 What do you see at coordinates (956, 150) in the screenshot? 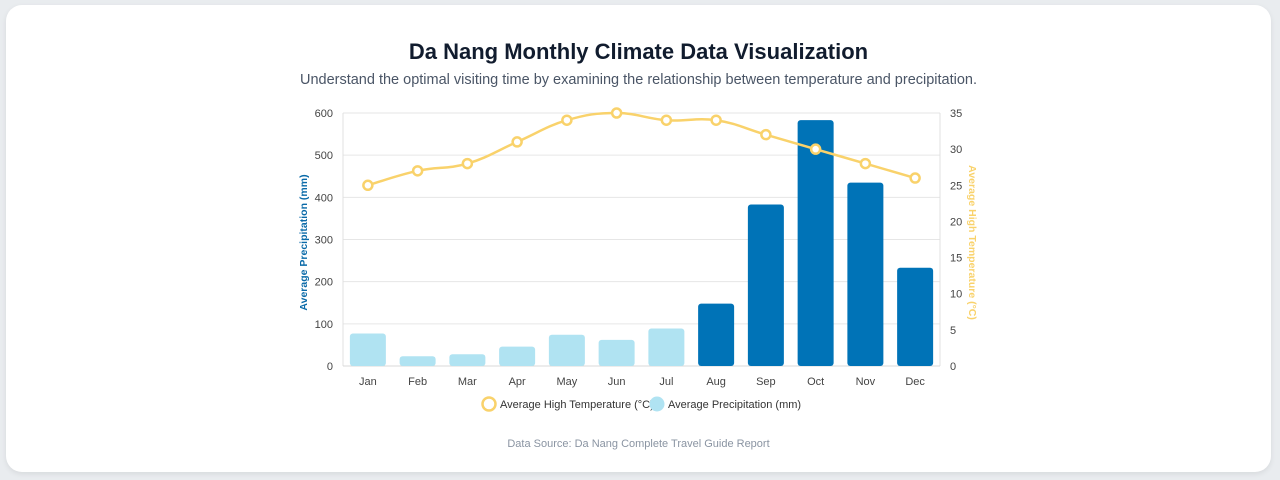
I see `y-tick-label-right: 30` at bounding box center [956, 150].